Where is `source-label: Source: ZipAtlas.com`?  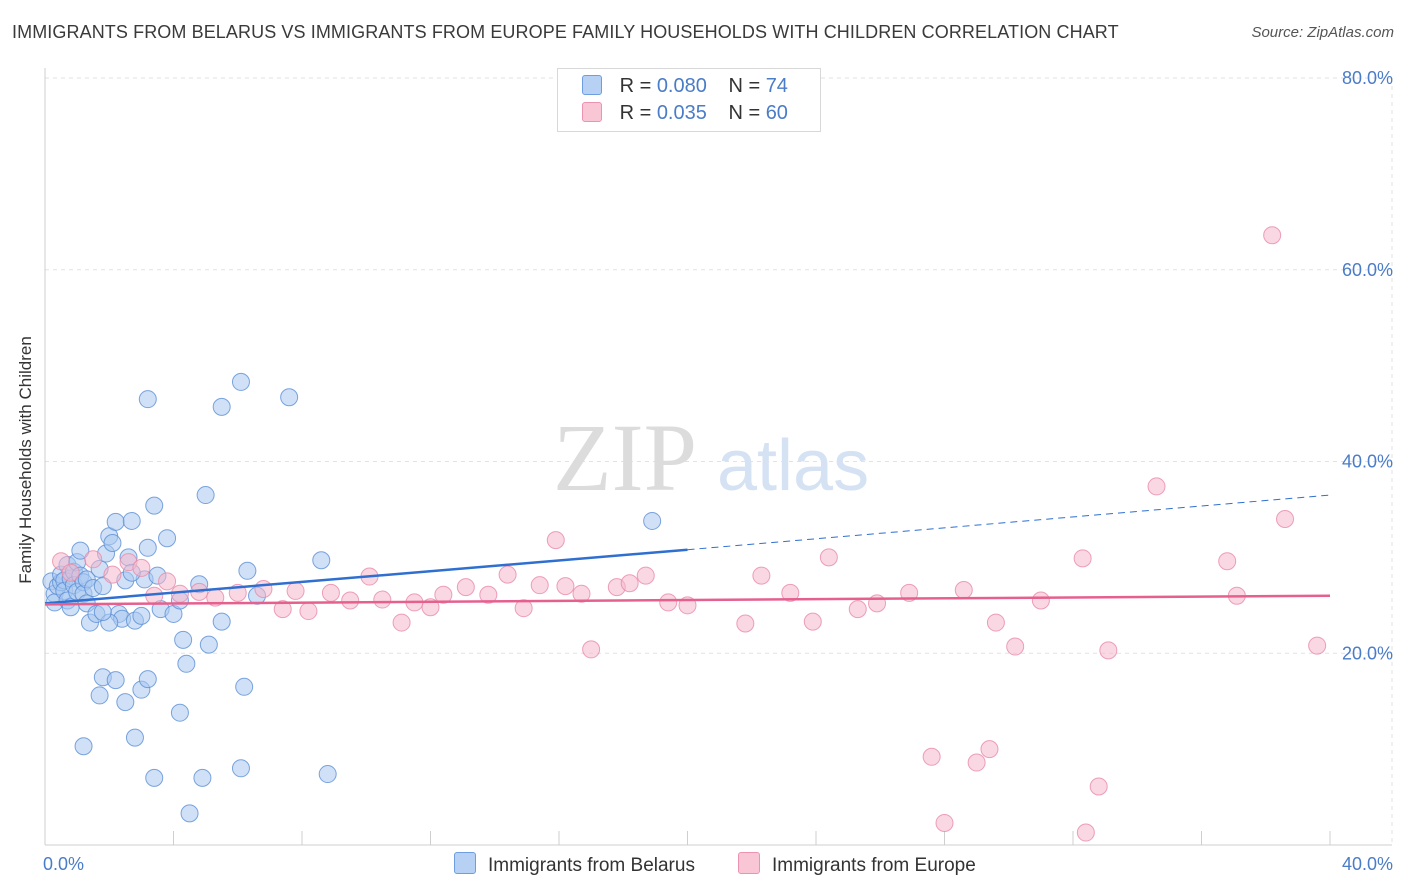
source-label: Source: ZipAtlas.com is located at coordinates (1322, 32).